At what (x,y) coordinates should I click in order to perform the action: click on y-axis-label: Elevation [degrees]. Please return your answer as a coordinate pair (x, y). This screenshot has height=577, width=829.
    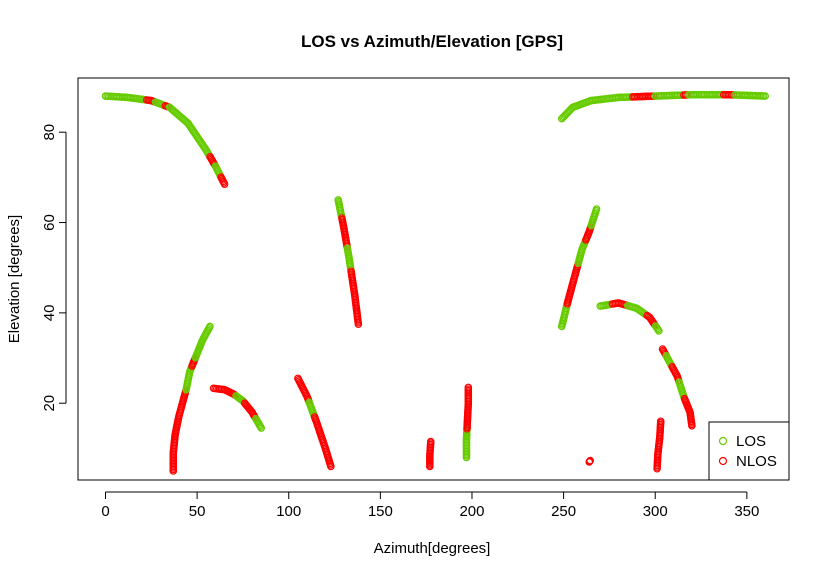
    Looking at the image, I should click on (14, 279).